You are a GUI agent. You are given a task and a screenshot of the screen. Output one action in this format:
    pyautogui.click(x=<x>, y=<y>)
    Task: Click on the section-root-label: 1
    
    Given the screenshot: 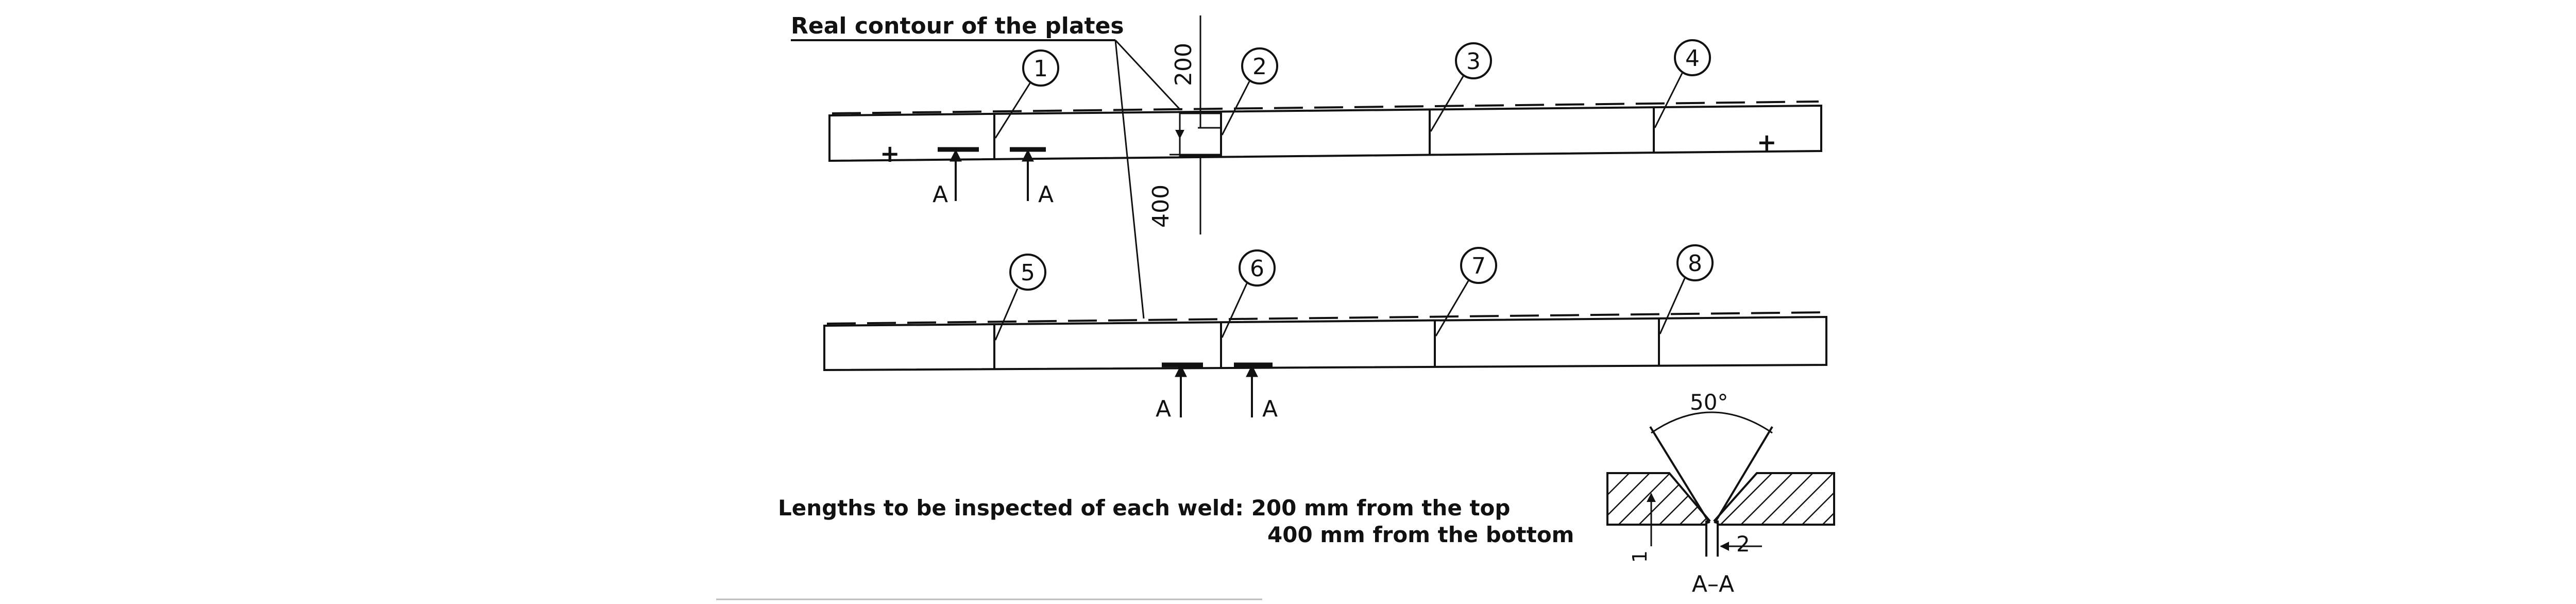 What is the action you would take?
    pyautogui.click(x=1640, y=556)
    